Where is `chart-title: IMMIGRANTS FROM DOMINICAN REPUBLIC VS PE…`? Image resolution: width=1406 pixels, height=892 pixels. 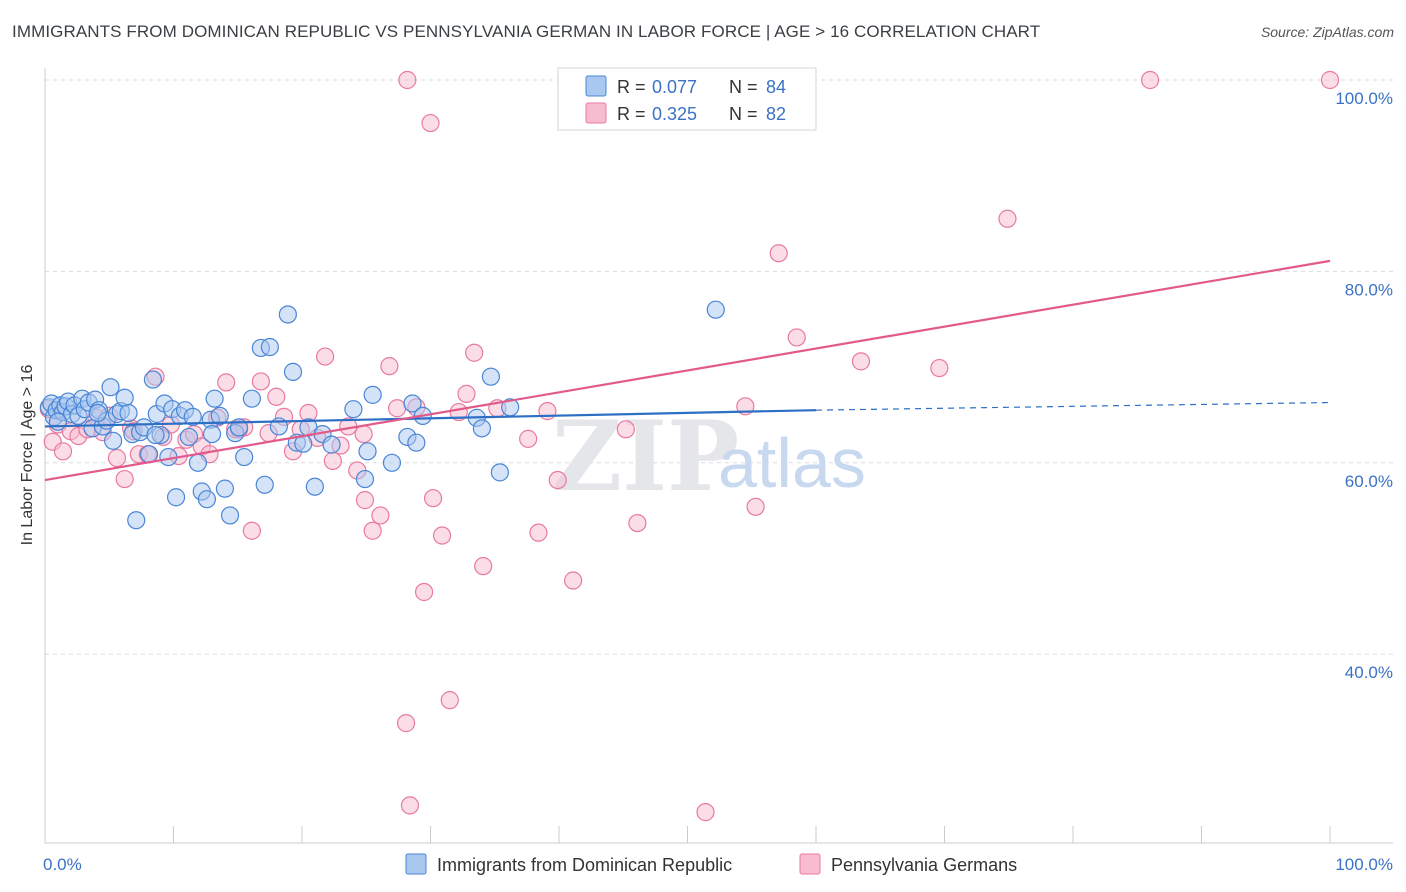
chart-title: IMMIGRANTS FROM DOMINICAN REPUBLIC VS PE… is located at coordinates (526, 31).